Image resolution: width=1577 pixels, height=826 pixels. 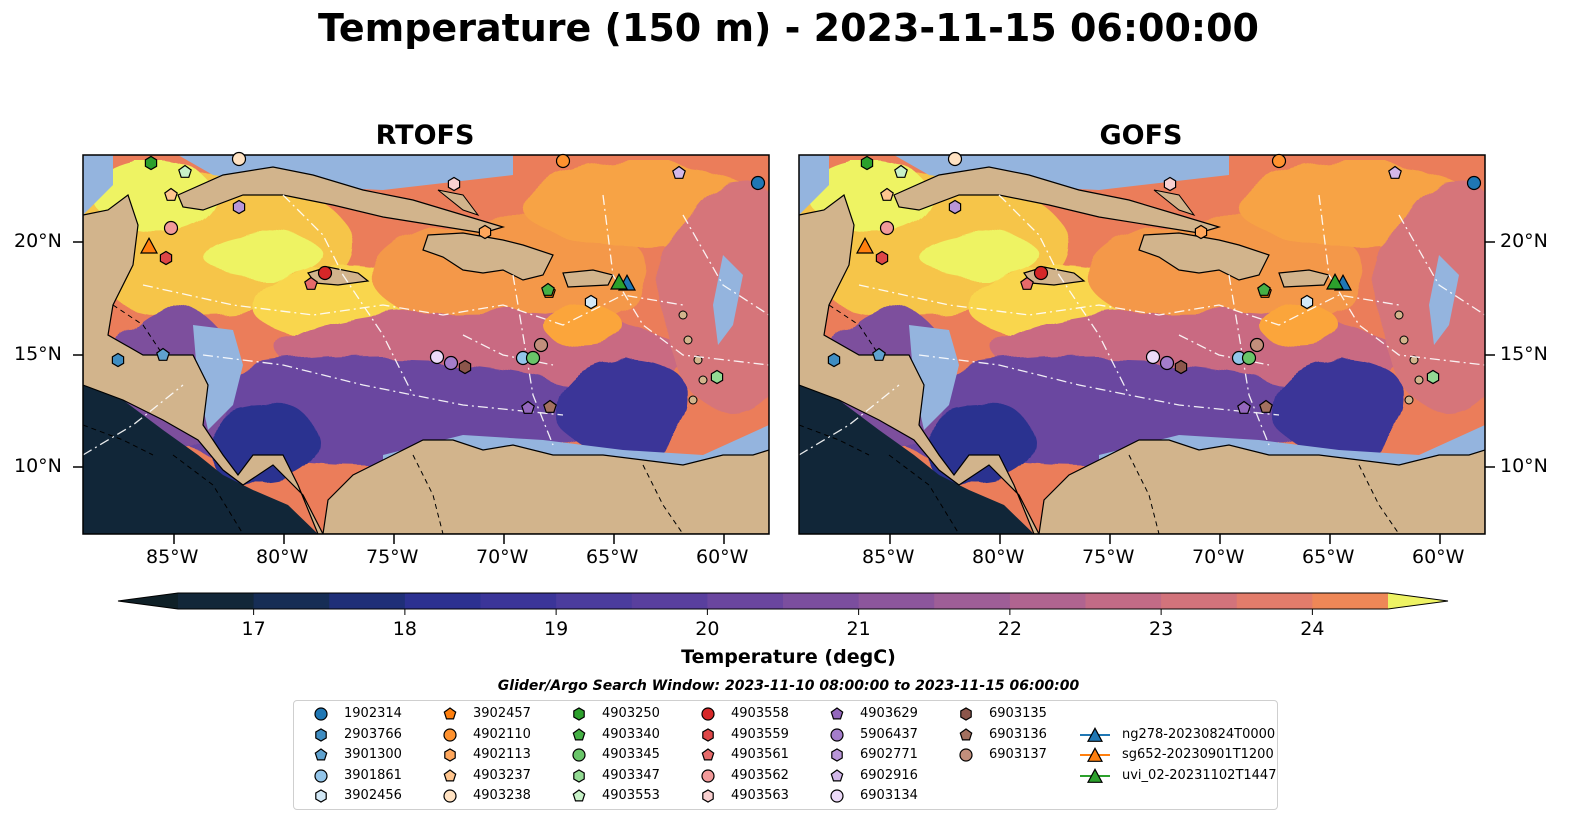 I want to click on legend-label: 3902456, so click(x=373, y=796).